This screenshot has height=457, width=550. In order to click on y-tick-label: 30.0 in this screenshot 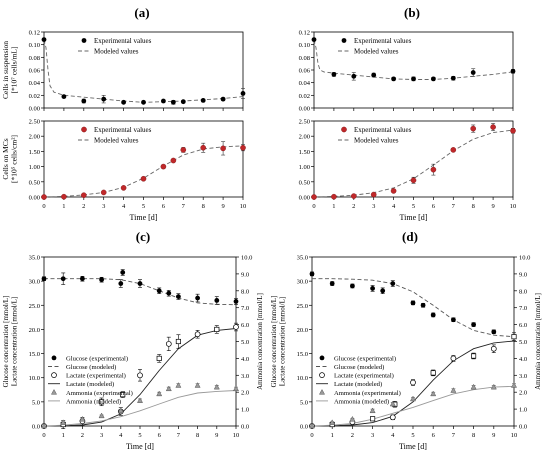, I will do `click(34, 282)`.